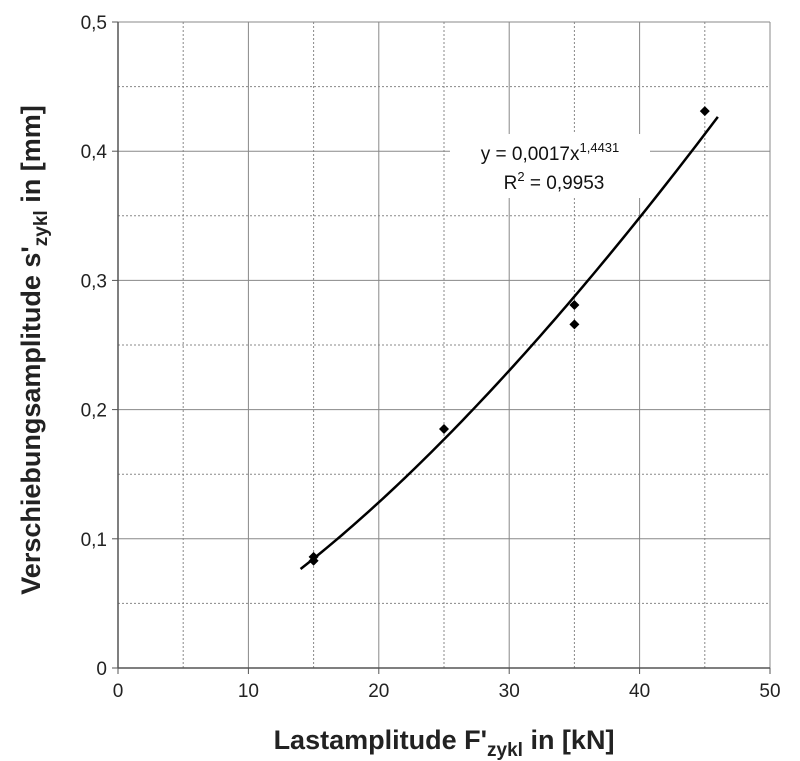 This screenshot has height=761, width=800. Describe the element at coordinates (554, 181) in the screenshot. I see `r-squared-label: R2 = 0,9953` at that location.